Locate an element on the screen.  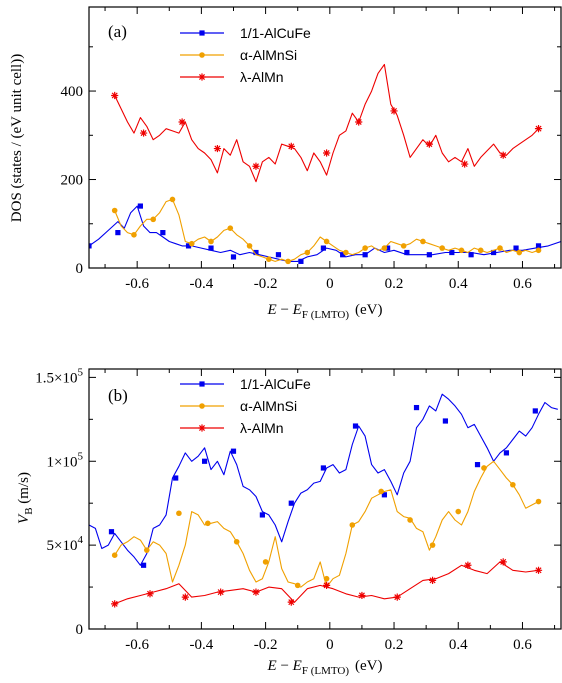
panel-a-label: (a) is located at coordinates (117, 31).